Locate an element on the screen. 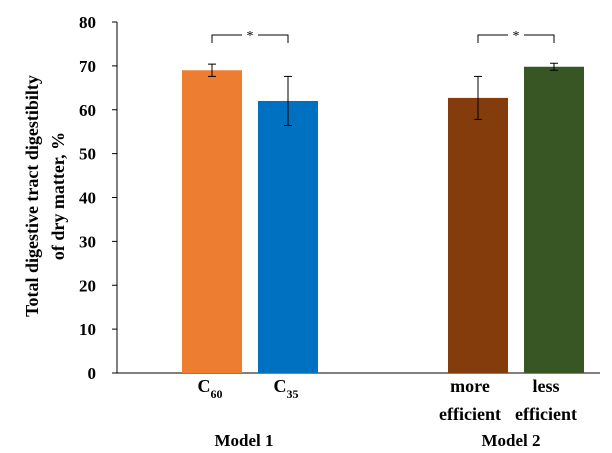 This screenshot has height=453, width=612. error-bars is located at coordinates (383, 94).